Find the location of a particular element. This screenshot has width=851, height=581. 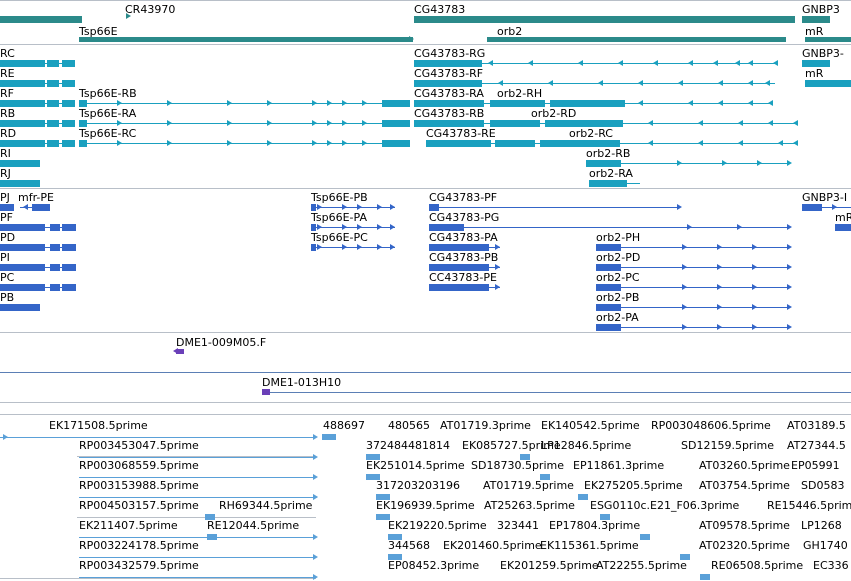

dme-clone-label-0: DME1-009M05.F is located at coordinates (221, 342).